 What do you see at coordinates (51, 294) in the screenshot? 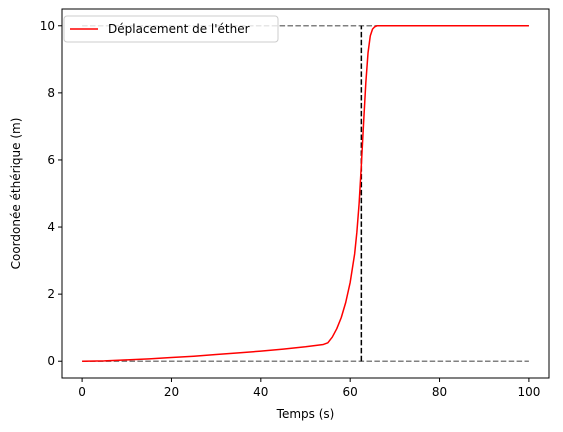
I see `y-tick-label: 2` at bounding box center [51, 294].